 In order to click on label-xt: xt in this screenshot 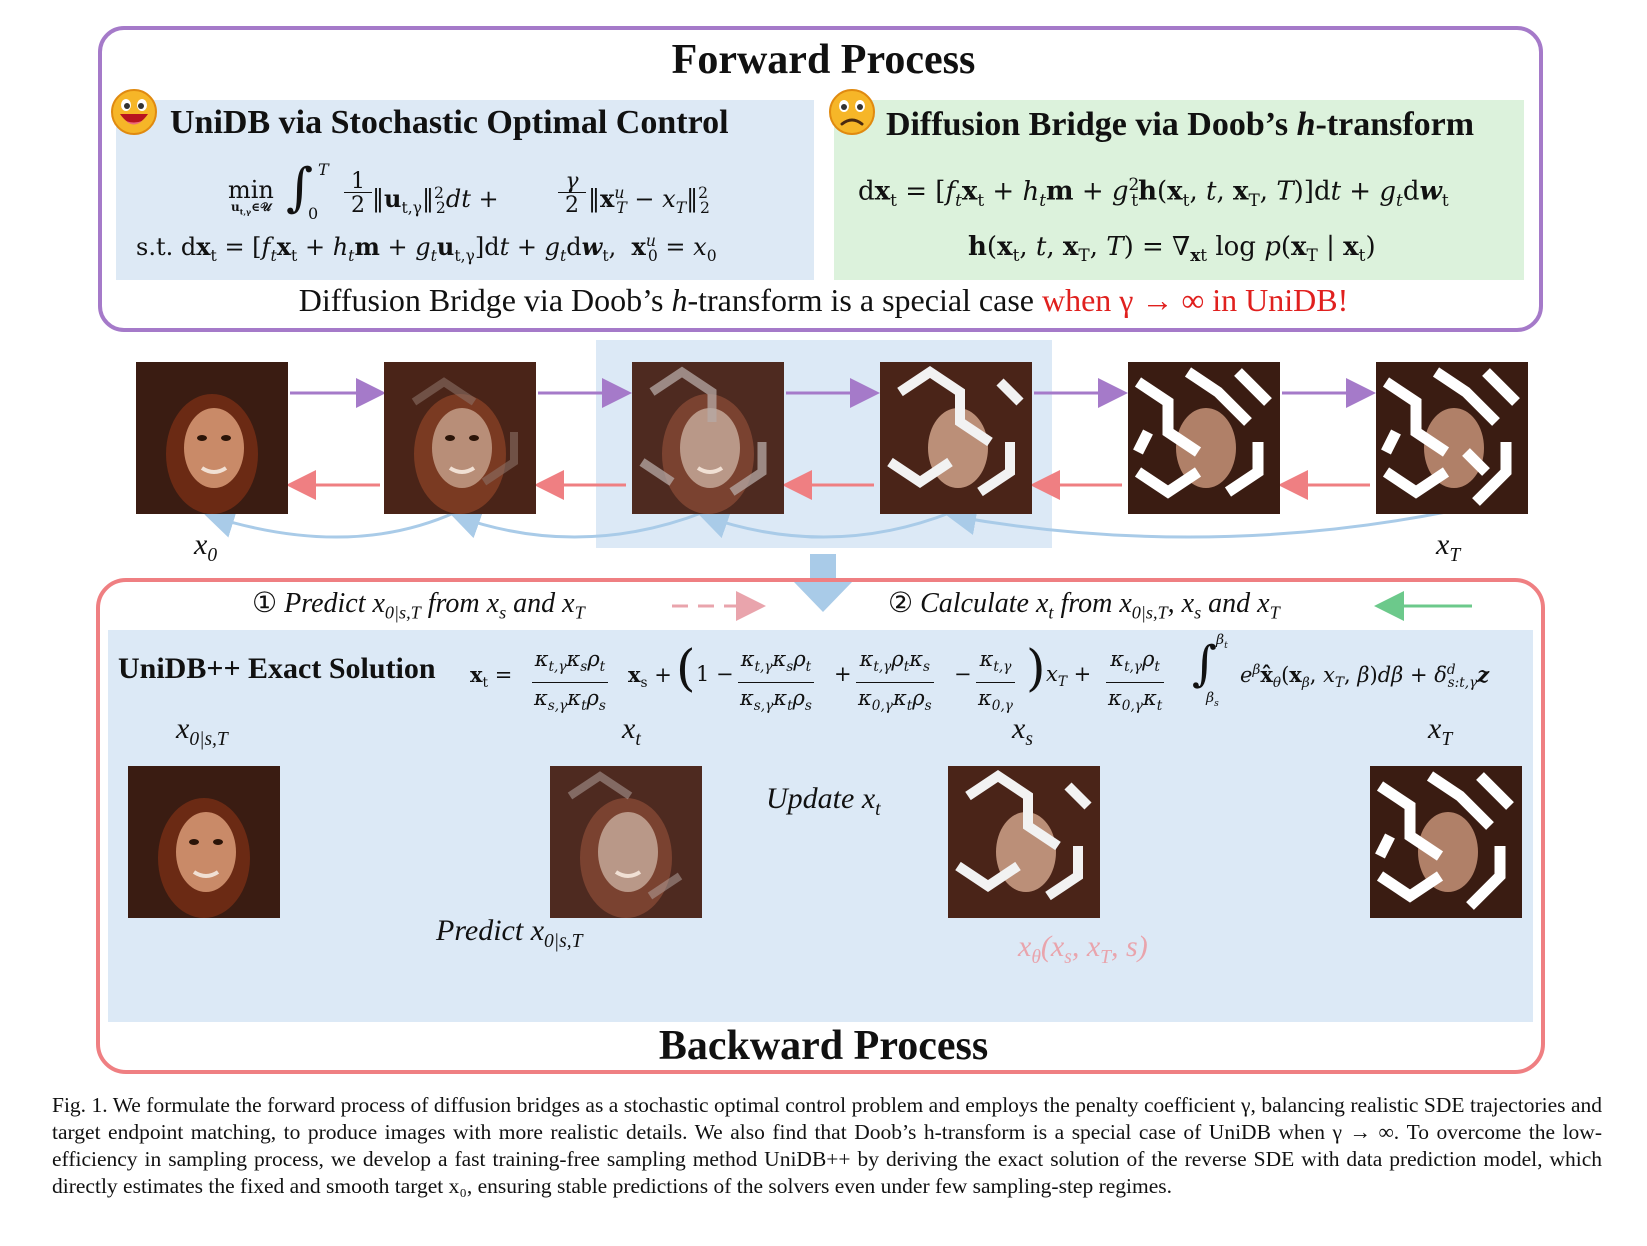, I will do `click(631, 731)`.